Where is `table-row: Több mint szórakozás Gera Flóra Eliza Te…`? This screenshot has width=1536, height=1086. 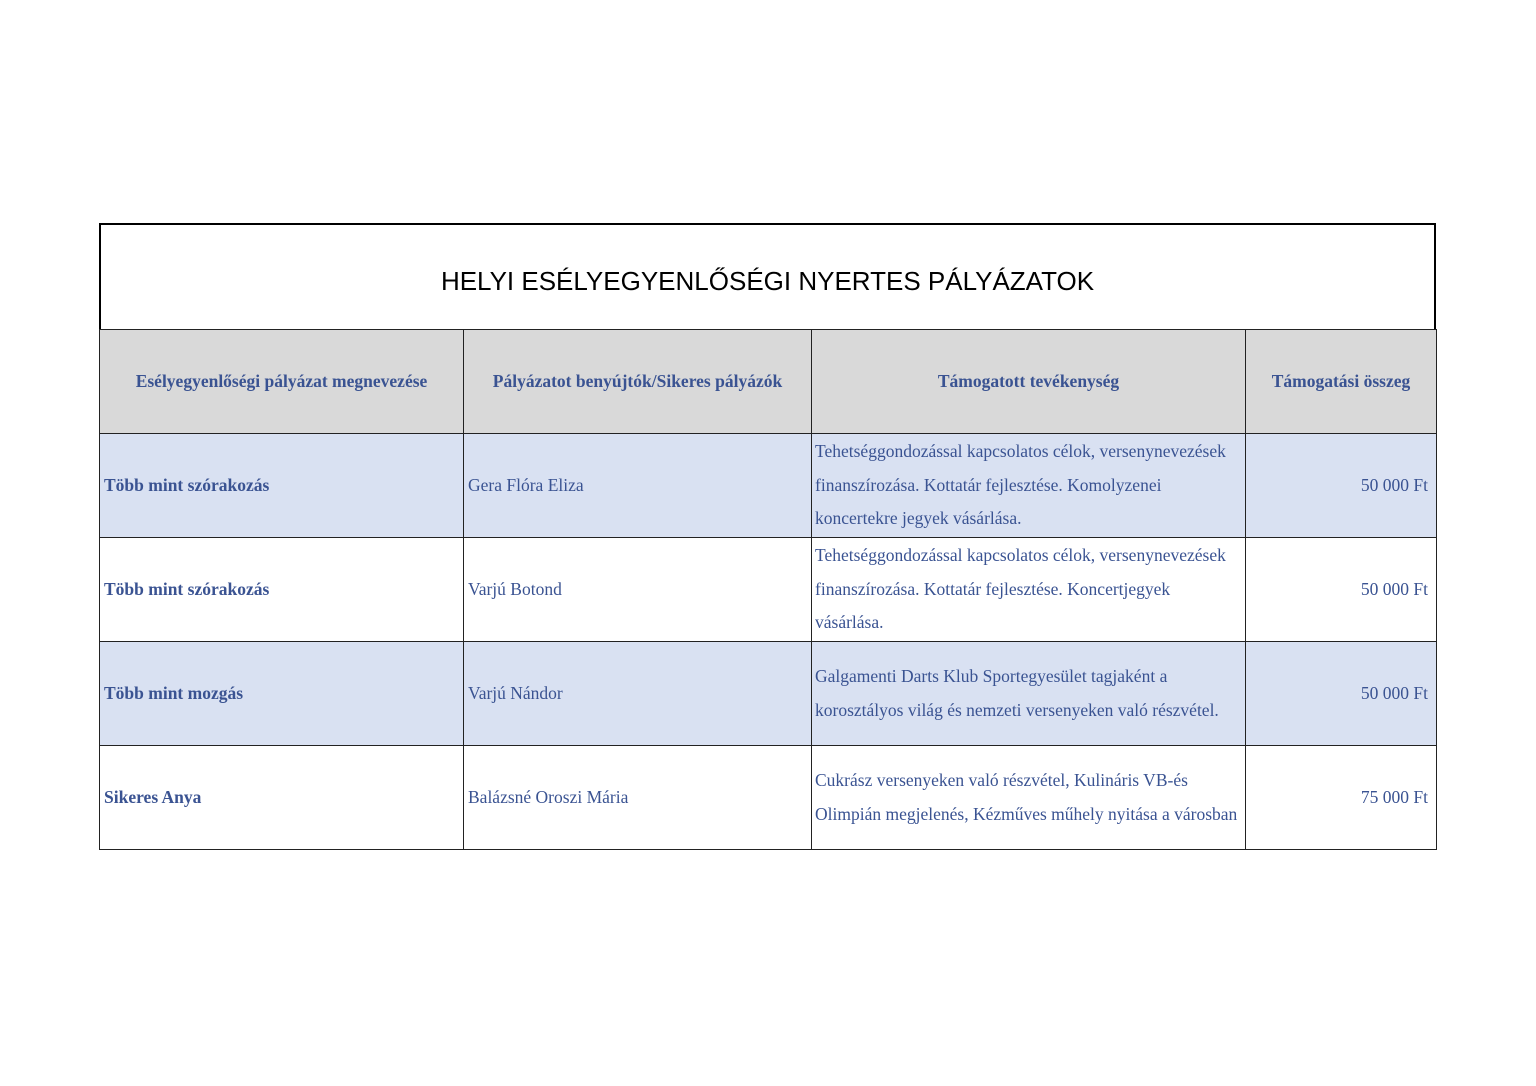
table-row: Több mint szórakozás Gera Flóra Eliza Te… is located at coordinates (768, 485).